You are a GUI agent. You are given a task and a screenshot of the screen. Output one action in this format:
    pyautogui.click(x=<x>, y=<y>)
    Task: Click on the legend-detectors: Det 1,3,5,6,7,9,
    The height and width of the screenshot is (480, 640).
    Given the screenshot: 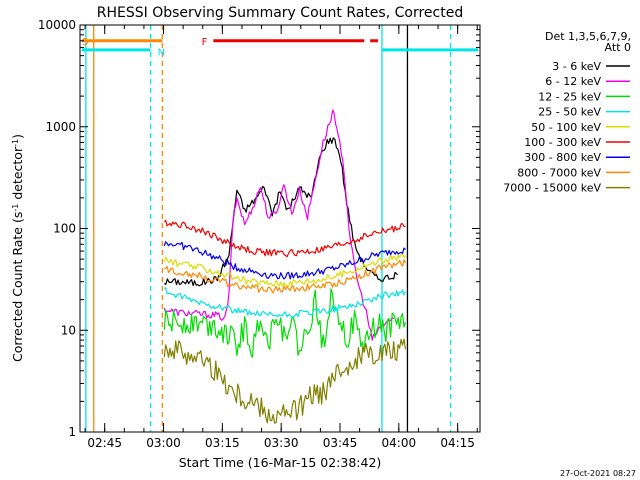 What is the action you would take?
    pyautogui.click(x=588, y=36)
    